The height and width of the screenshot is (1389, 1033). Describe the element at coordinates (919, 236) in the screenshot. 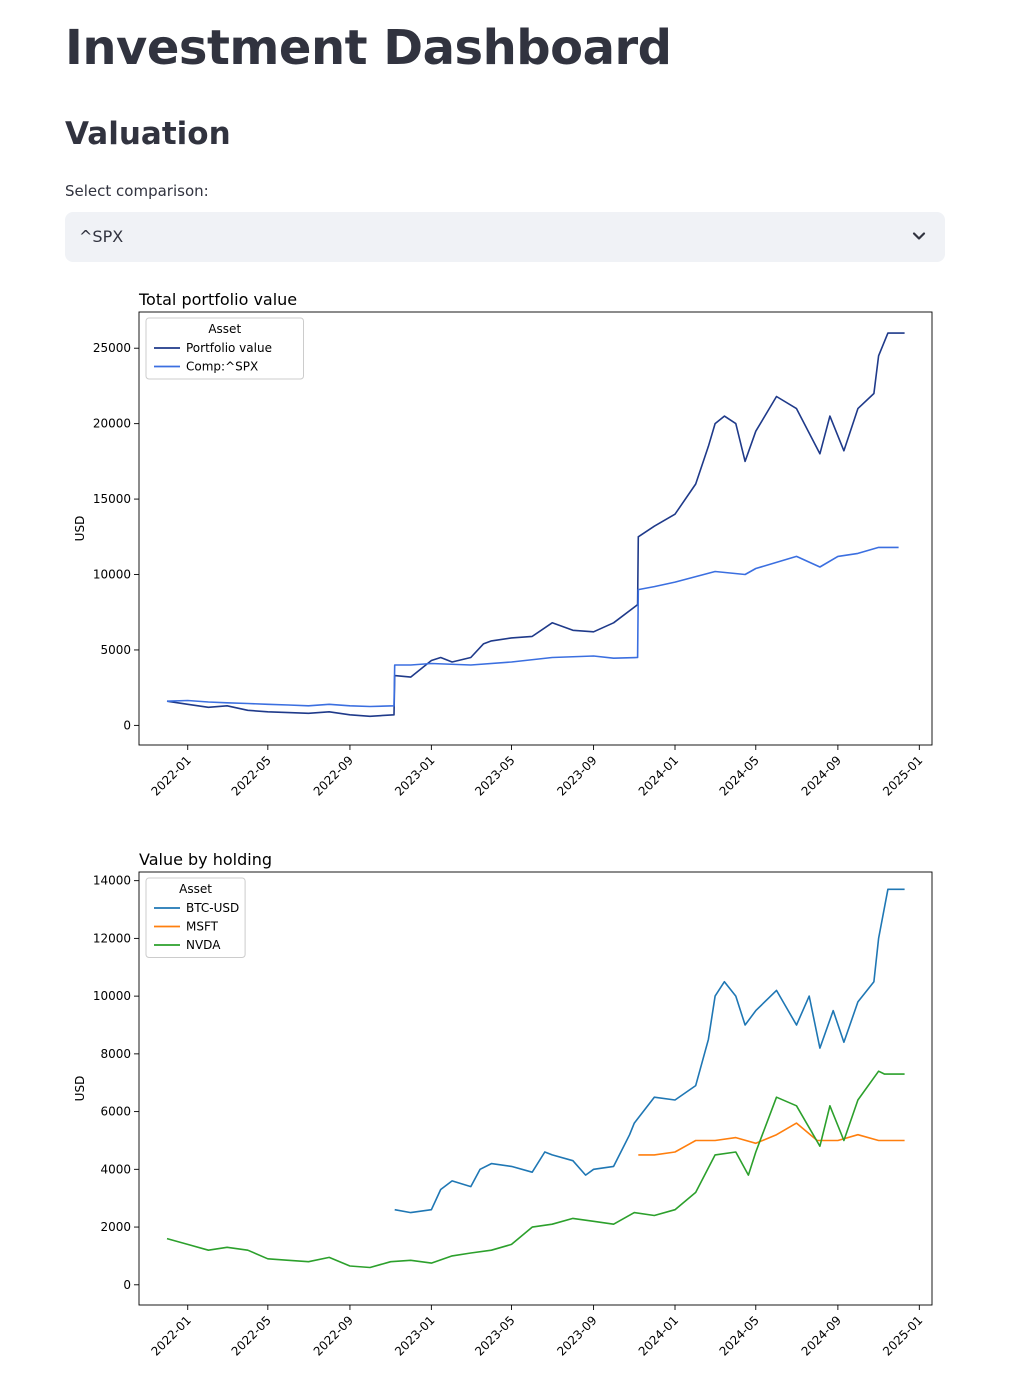

I see `chevron-down-icon` at that location.